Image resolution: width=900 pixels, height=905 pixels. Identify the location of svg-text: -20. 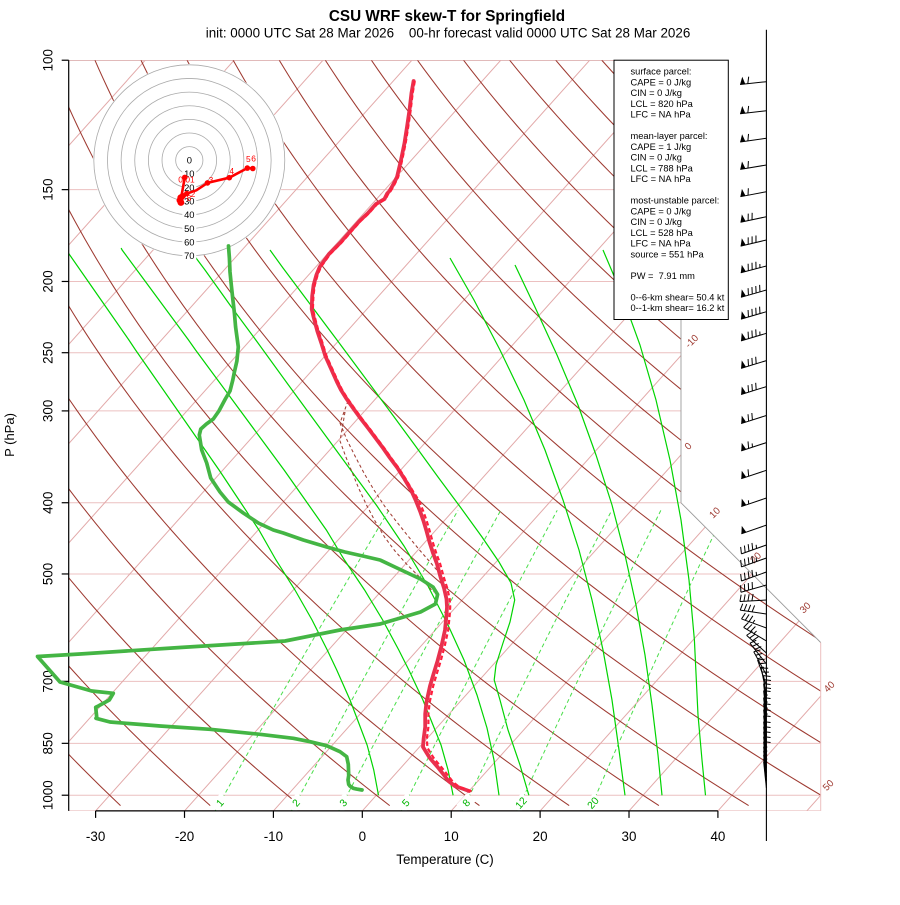
(184, 836).